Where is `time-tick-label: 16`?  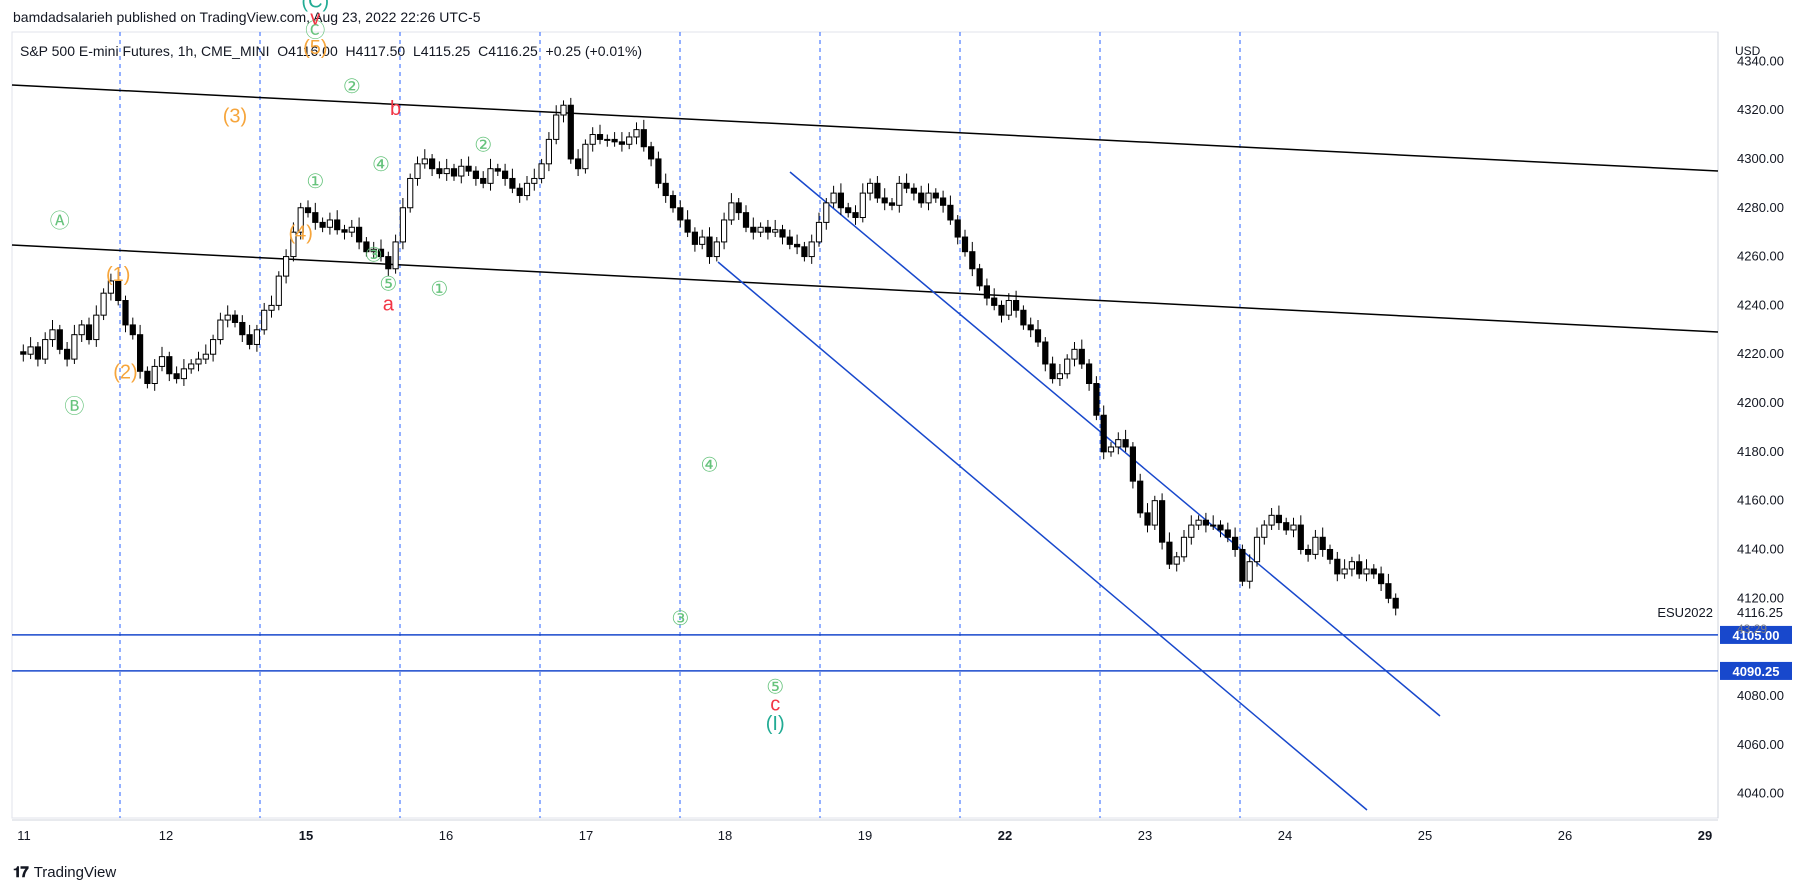 time-tick-label: 16 is located at coordinates (446, 835).